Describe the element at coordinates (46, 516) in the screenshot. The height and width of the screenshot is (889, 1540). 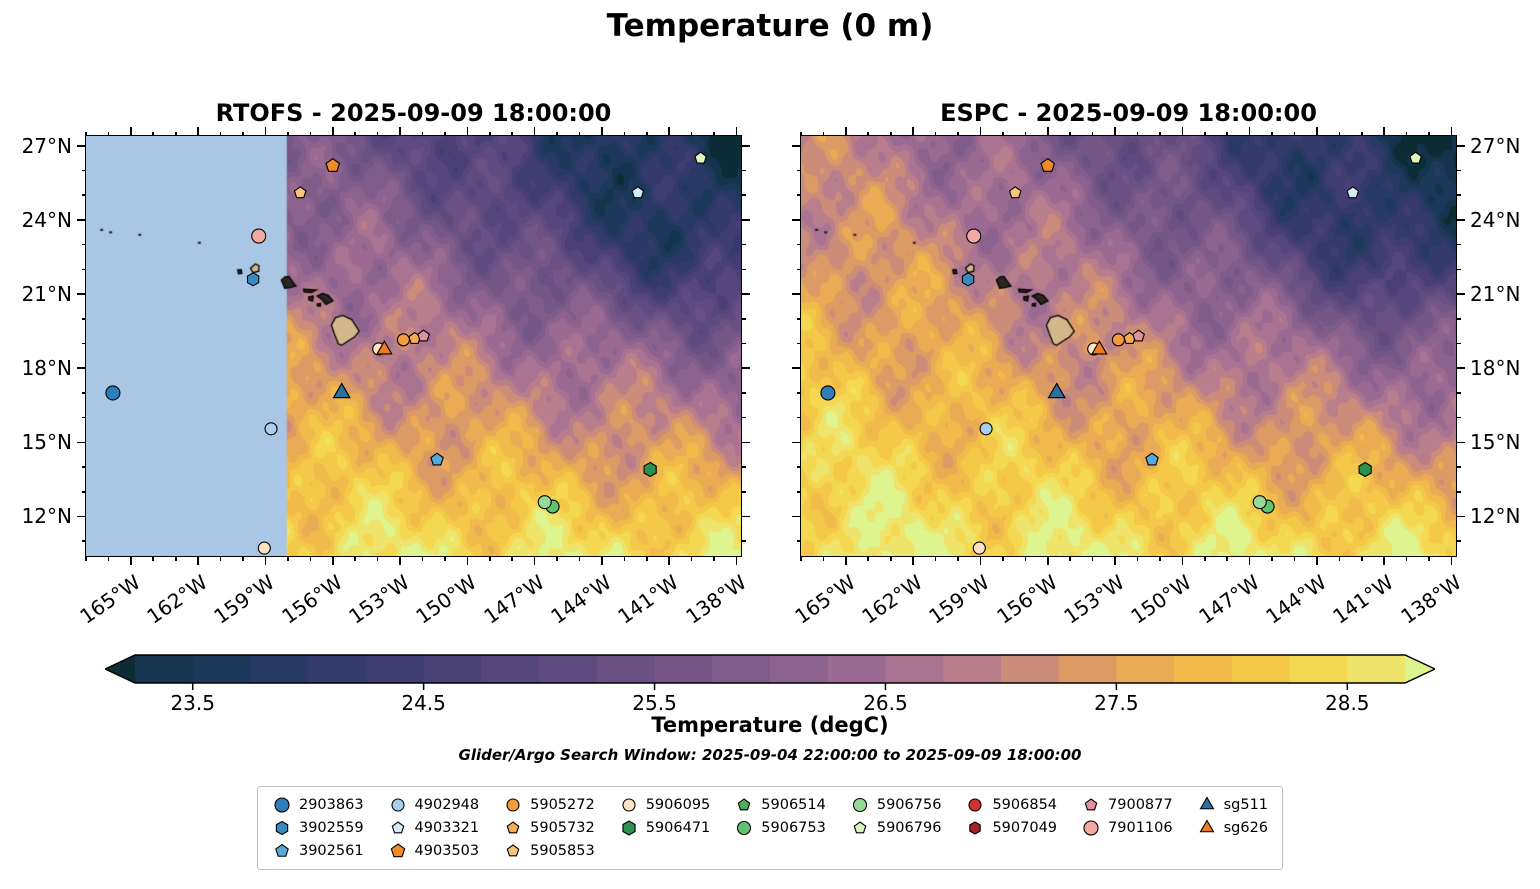
I see `y-tick-label: 12°N` at that location.